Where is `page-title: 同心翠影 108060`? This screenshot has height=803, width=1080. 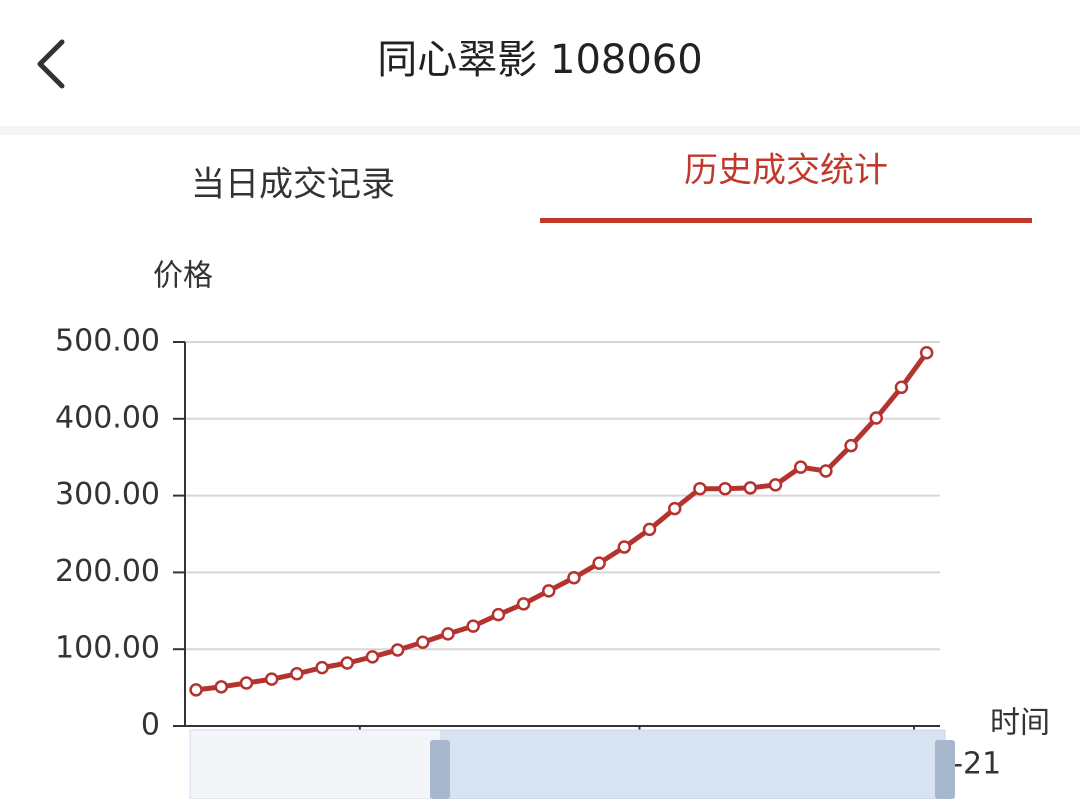 page-title: 同心翠影 108060 is located at coordinates (539, 60).